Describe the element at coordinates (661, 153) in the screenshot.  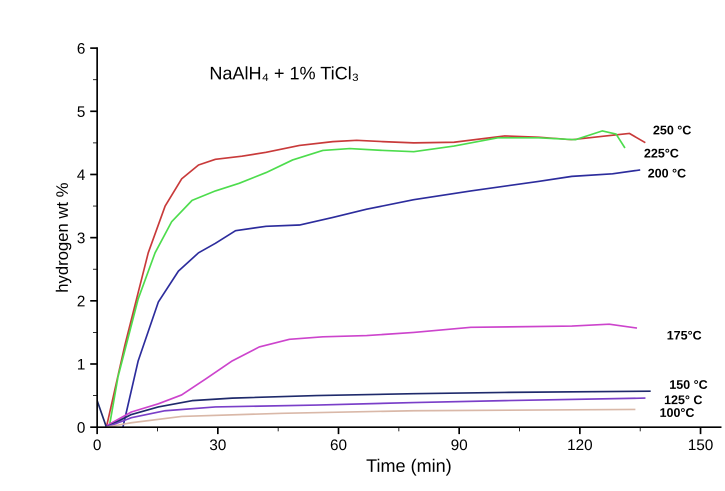
I see `series-label: 225°C` at that location.